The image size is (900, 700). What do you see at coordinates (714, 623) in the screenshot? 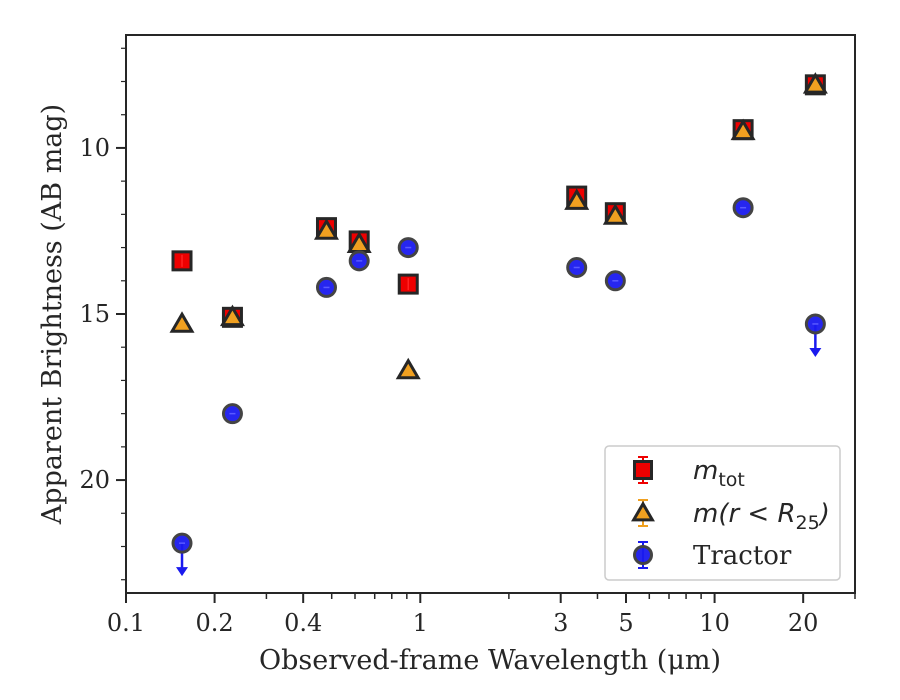
I see `x-tick-label: 10` at bounding box center [714, 623].